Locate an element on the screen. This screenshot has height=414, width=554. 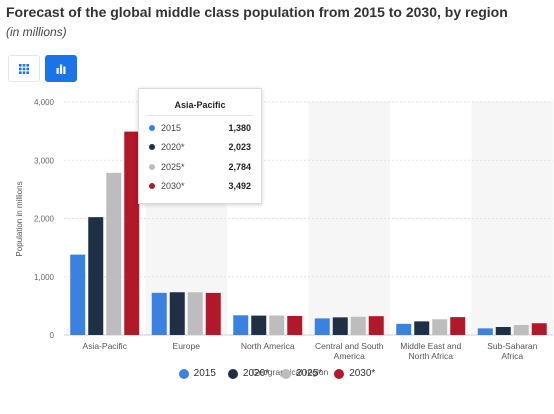
legend-label: 2015 is located at coordinates (204, 373).